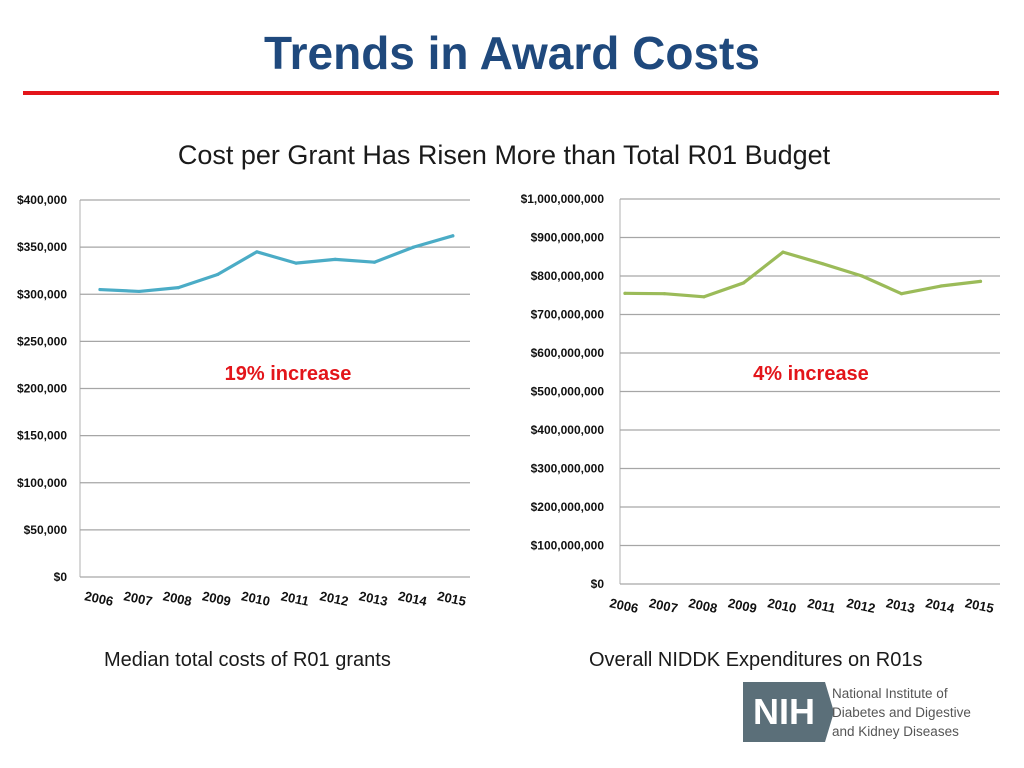 Image resolution: width=1024 pixels, height=768 pixels. I want to click on slide-title: Trends in Award Costs, so click(512, 53).